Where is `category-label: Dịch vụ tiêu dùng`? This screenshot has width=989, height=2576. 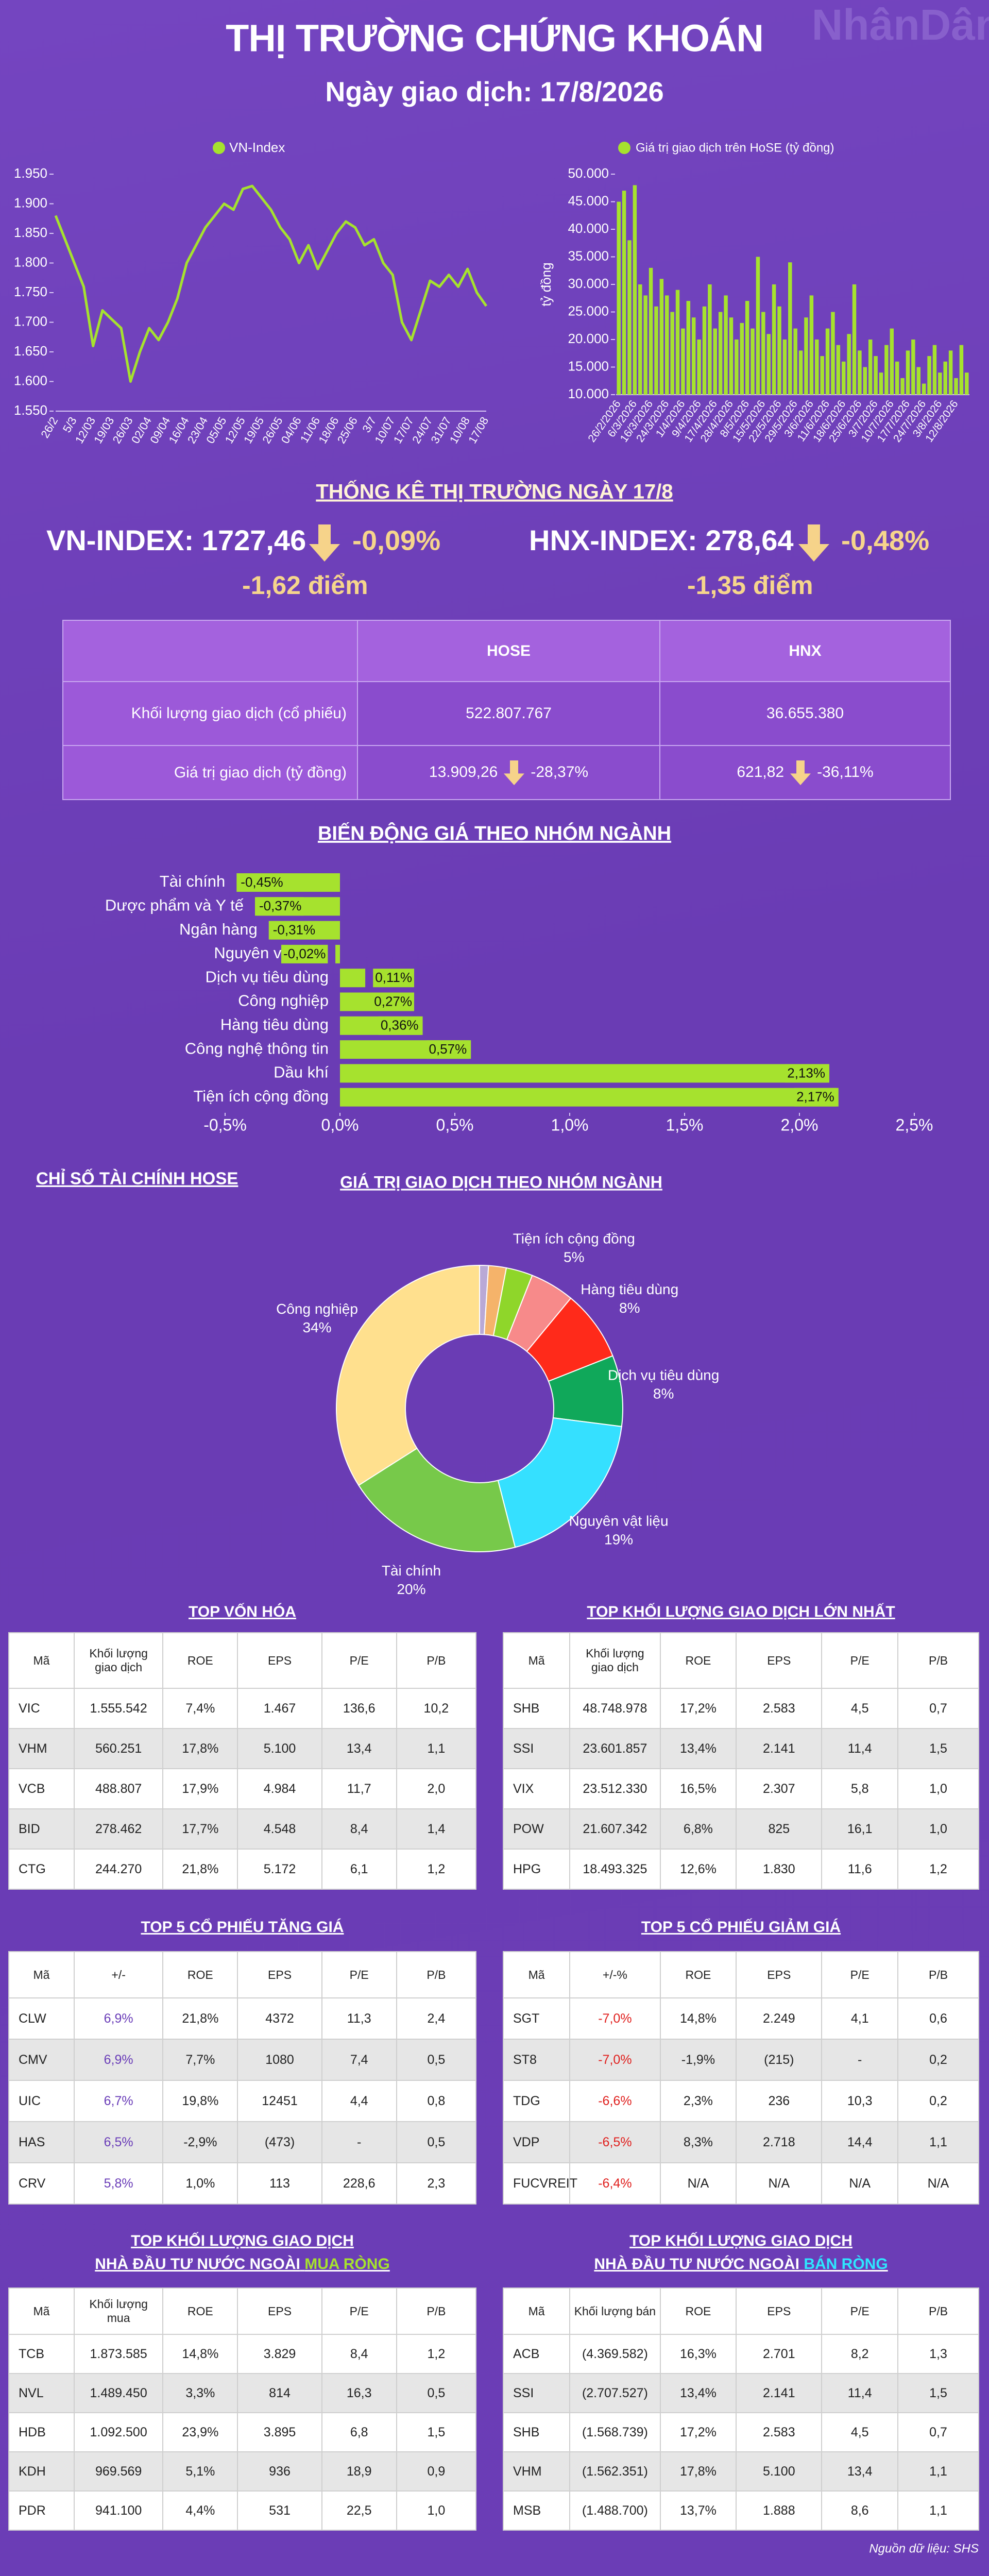
category-label: Dịch vụ tiêu dùng is located at coordinates (267, 977).